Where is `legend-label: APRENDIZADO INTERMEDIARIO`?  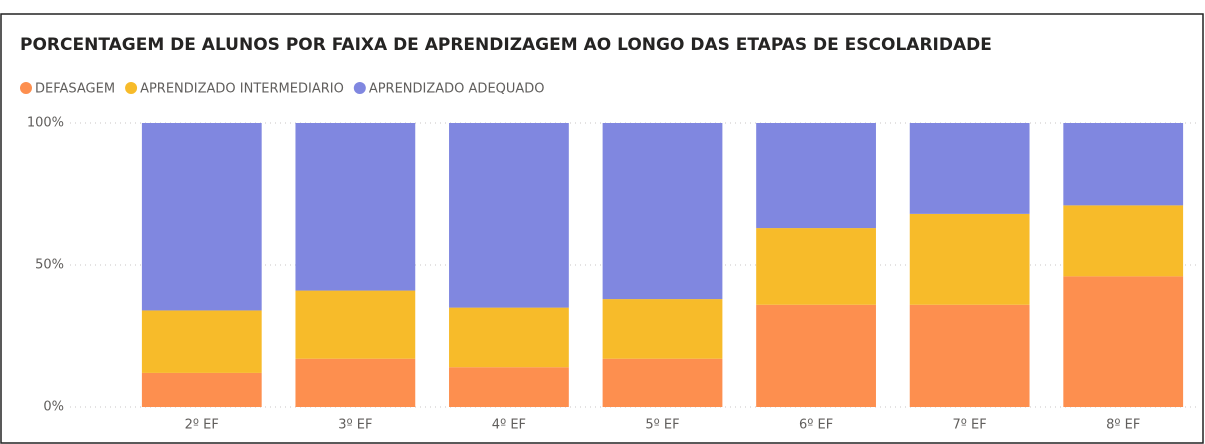
legend-label: APRENDIZADO INTERMEDIARIO is located at coordinates (242, 89).